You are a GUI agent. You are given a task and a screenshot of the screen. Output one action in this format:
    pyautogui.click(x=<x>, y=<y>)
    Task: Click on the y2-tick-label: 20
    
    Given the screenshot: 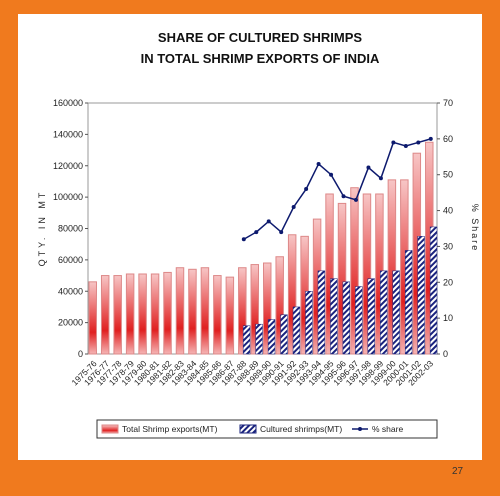 What is the action you would take?
    pyautogui.click(x=448, y=282)
    